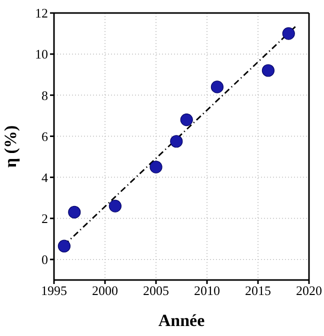 Image resolution: width=324 pixels, height=336 pixels. What do you see at coordinates (105, 290) in the screenshot?
I see `x-tick-label: 2000` at bounding box center [105, 290].